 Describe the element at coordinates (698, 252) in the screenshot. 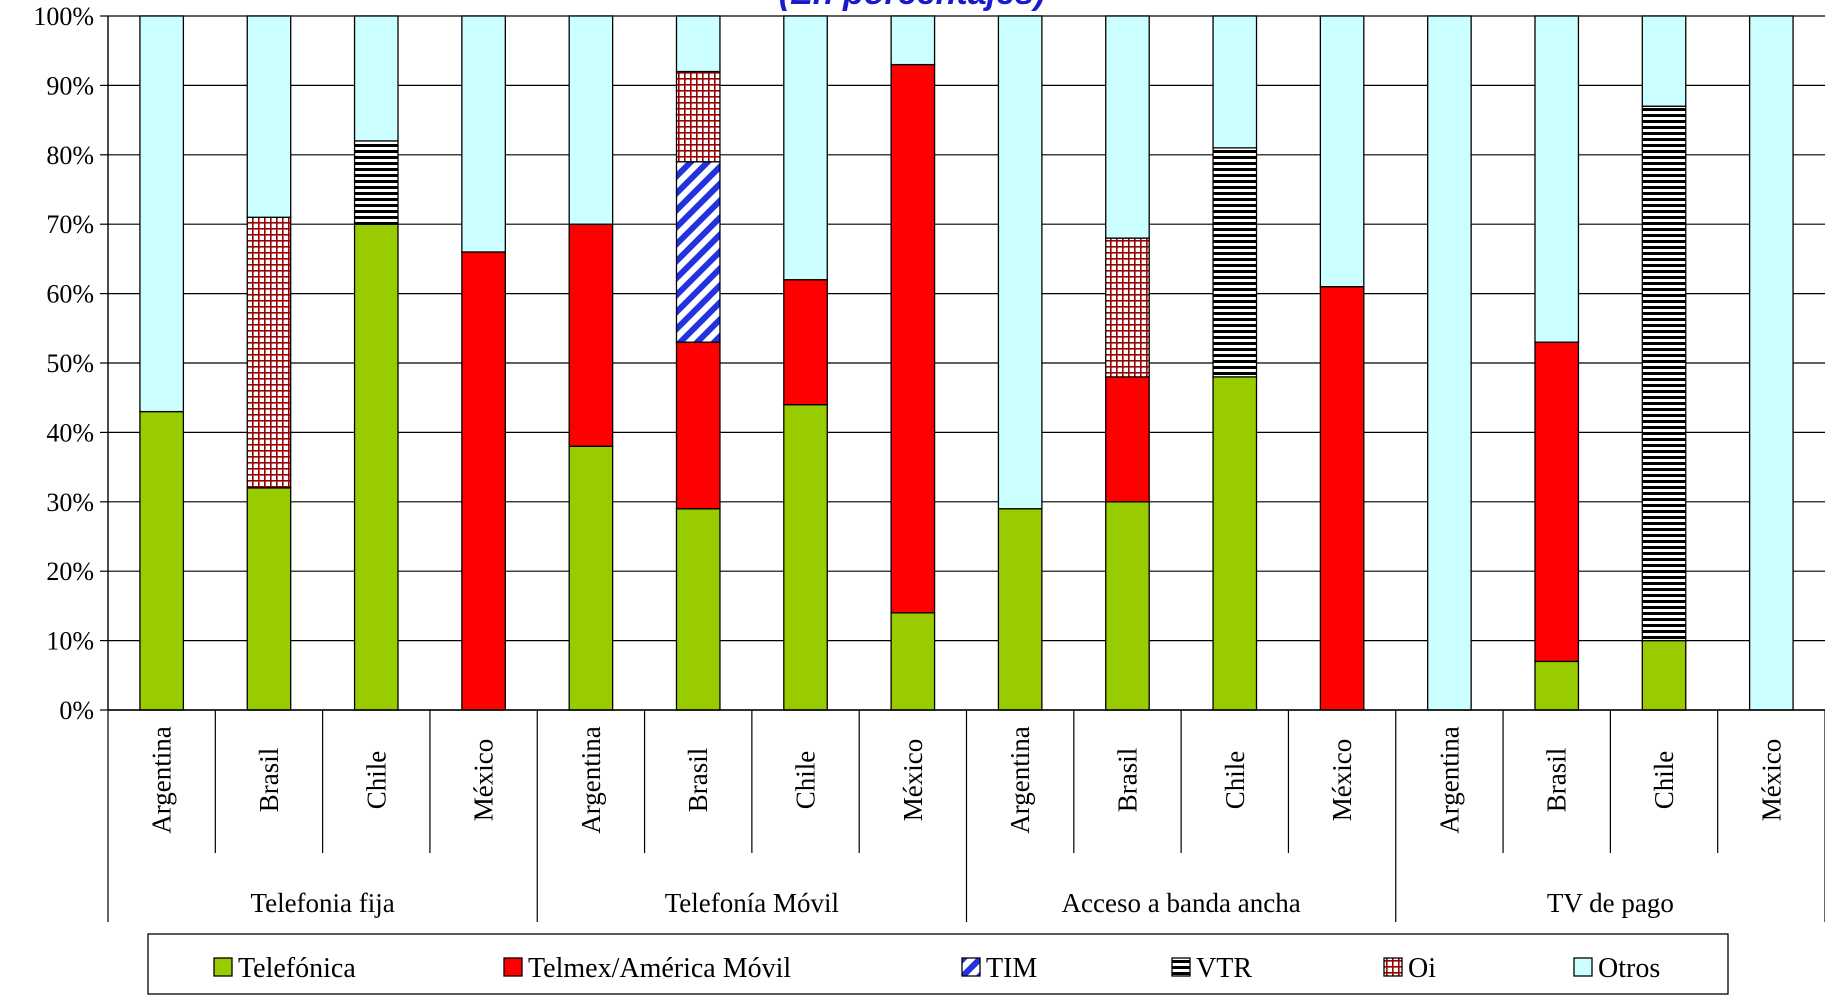

I see `bar-segment-tim` at that location.